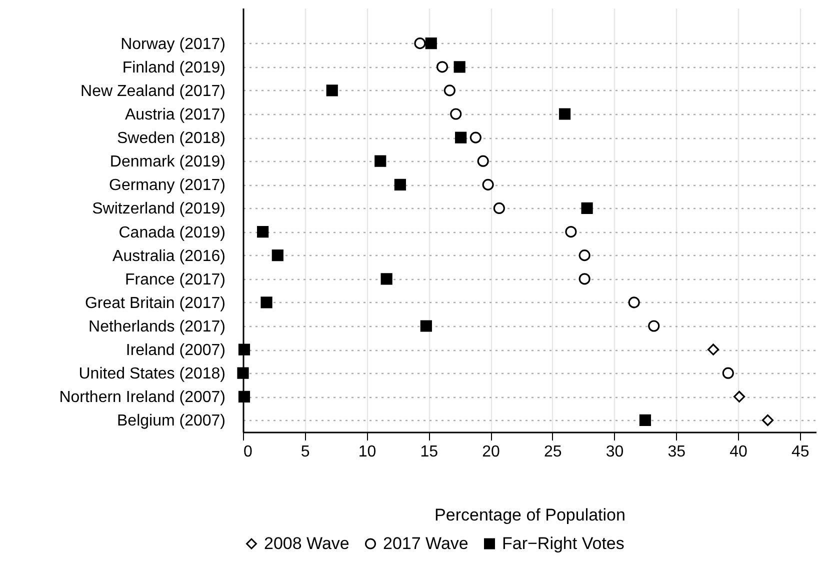  I want to click on x-tick-label: 0, so click(248, 452).